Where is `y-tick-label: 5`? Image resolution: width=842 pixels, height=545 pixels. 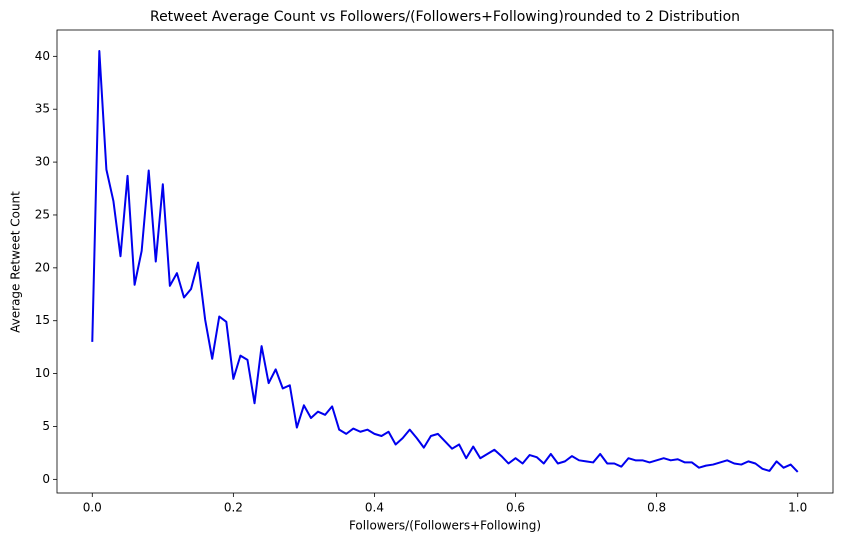 y-tick-label: 5 is located at coordinates (46, 426).